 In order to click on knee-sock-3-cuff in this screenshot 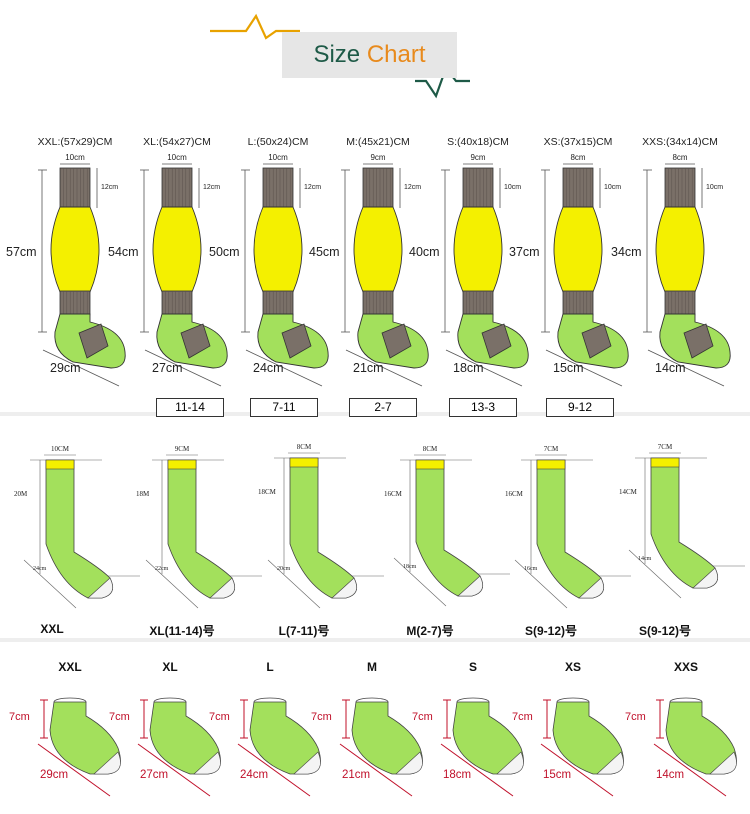, I will do `click(278, 188)`.